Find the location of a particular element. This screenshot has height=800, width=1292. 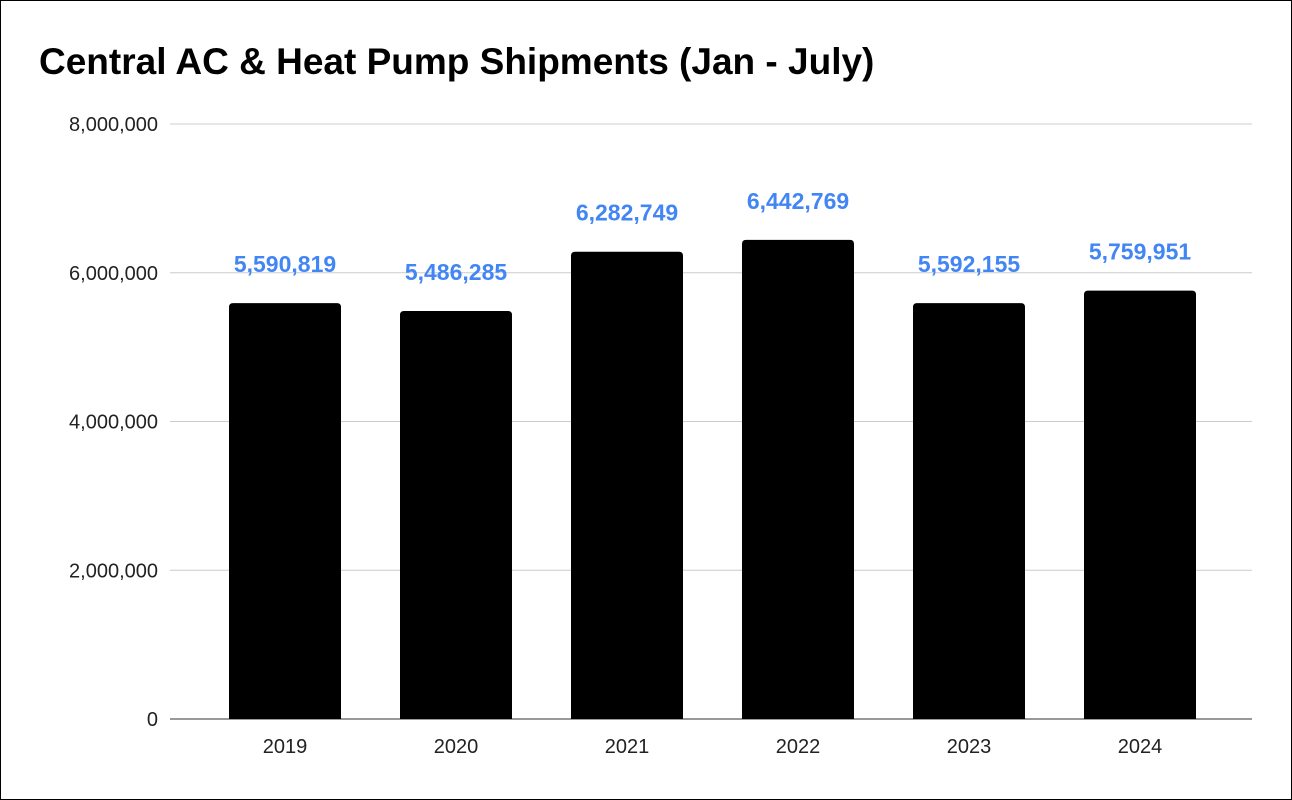

x-tick-label: 2024 is located at coordinates (1140, 747).